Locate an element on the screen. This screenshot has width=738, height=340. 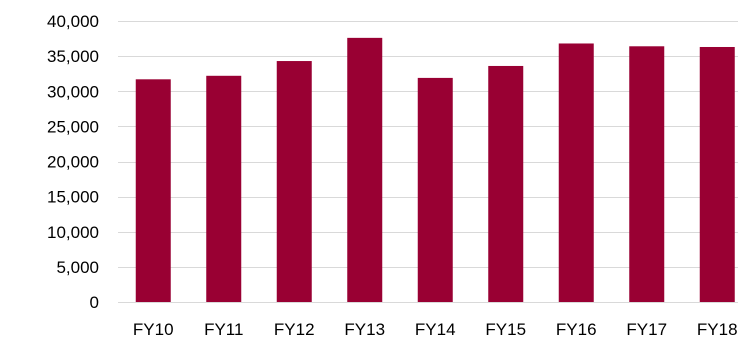
bar-fy16 is located at coordinates (576, 172).